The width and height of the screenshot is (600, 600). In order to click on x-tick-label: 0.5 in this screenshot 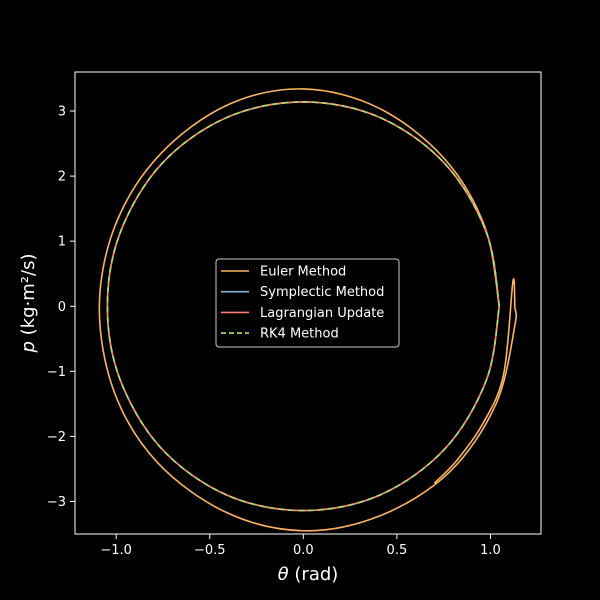, I will do `click(397, 550)`.